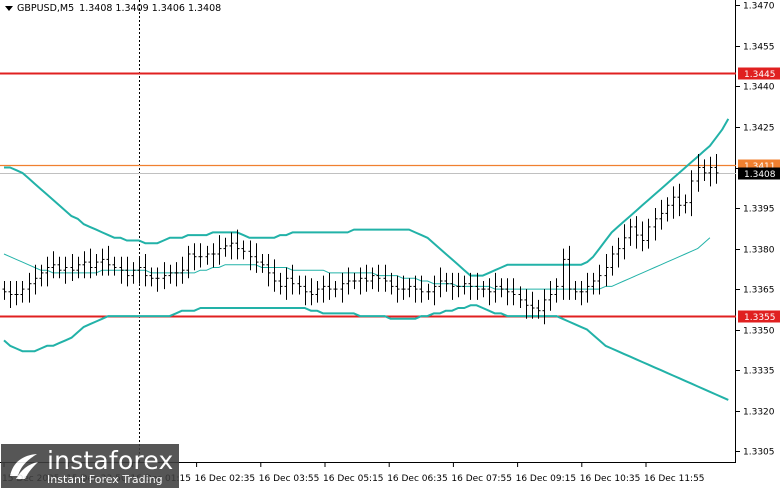 The image size is (781, 493). I want to click on logo-tagline: Instant Forex Trading, so click(105, 479).